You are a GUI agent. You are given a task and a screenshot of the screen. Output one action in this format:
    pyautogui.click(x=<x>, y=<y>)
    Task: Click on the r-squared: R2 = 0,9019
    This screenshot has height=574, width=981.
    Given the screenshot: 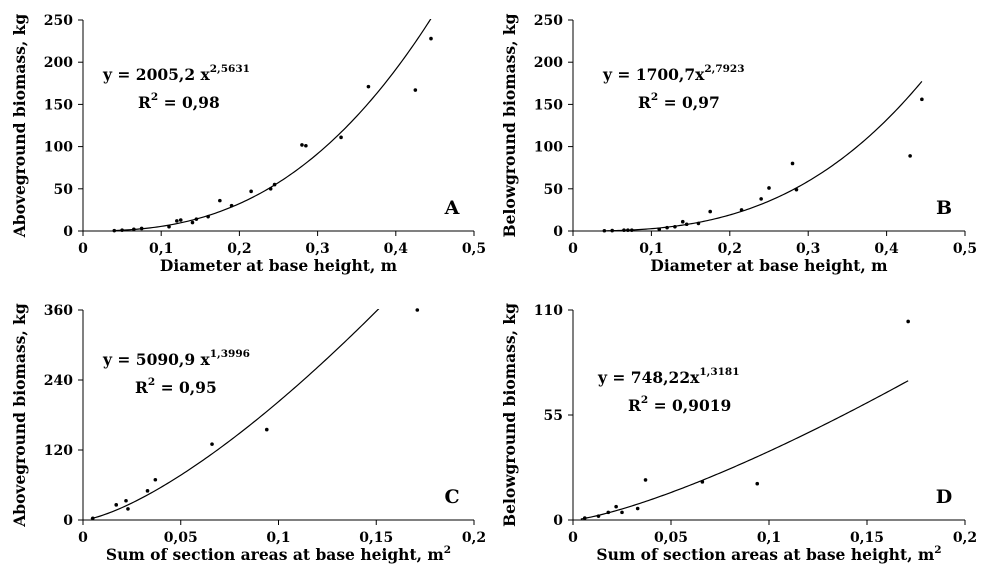 What is the action you would take?
    pyautogui.click(x=679, y=404)
    